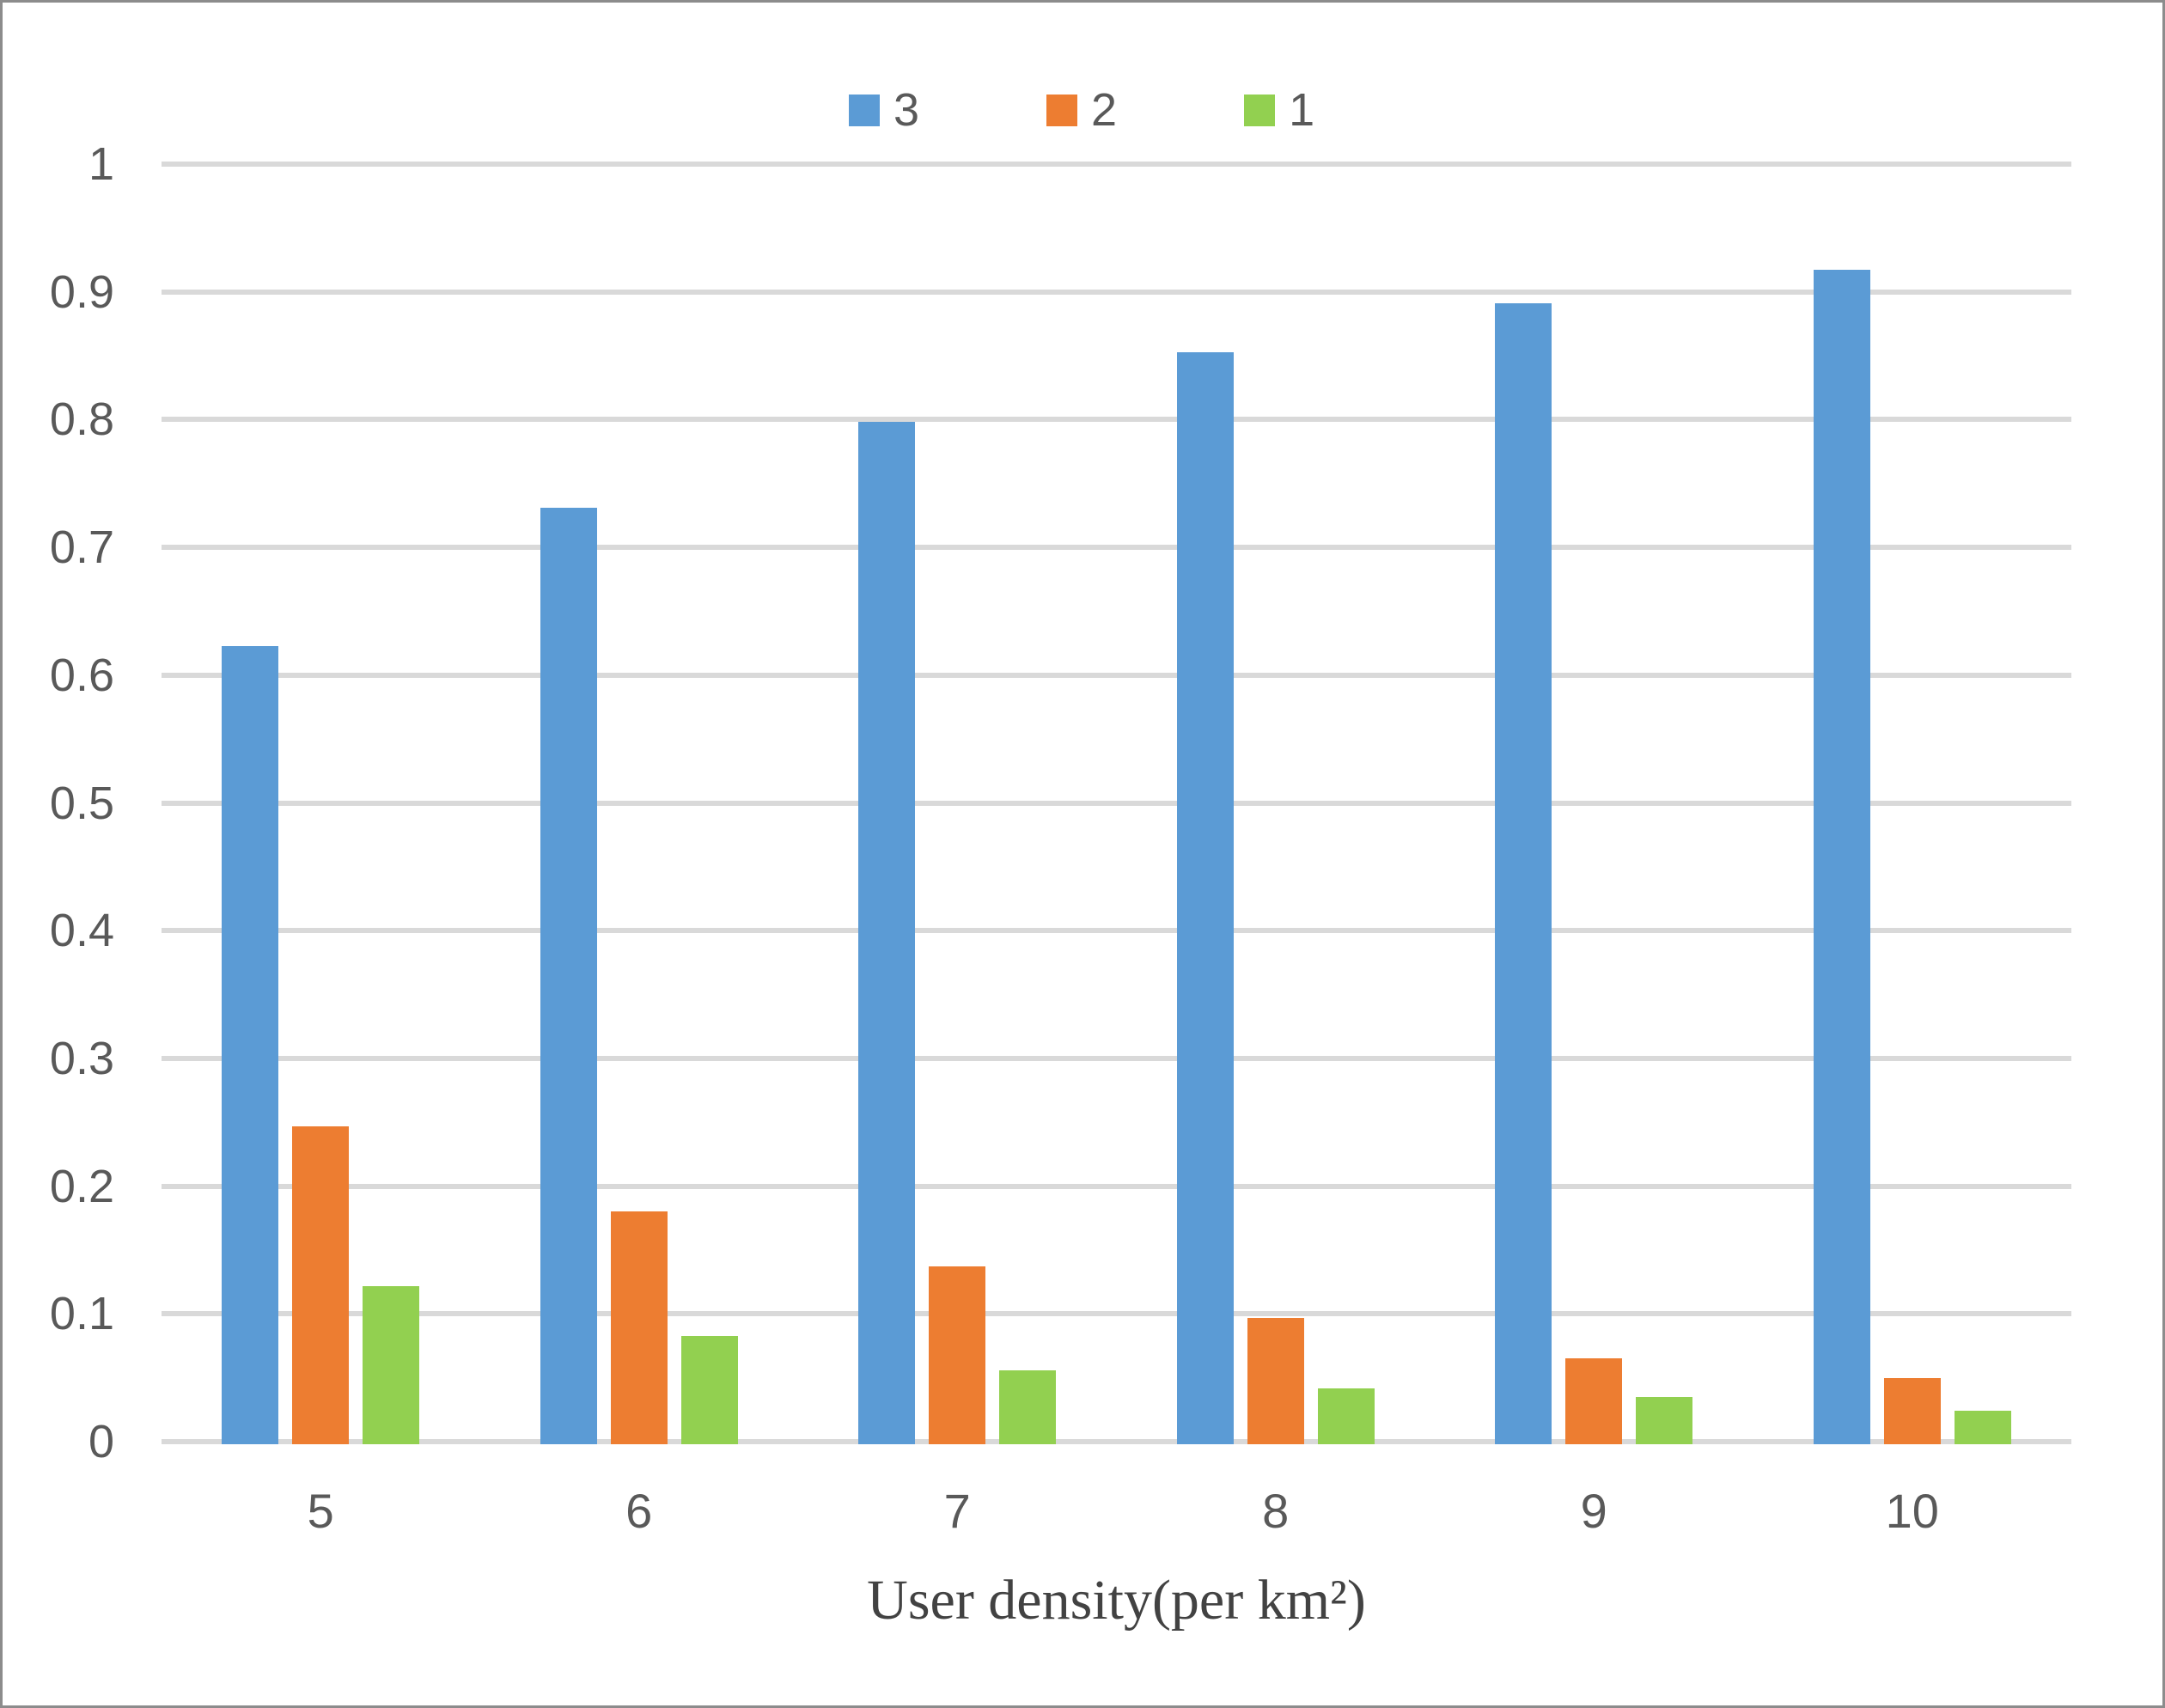 The image size is (2165, 1708). Describe the element at coordinates (81, 548) in the screenshot. I see `y-tick-label-0.7: 0.7` at that location.